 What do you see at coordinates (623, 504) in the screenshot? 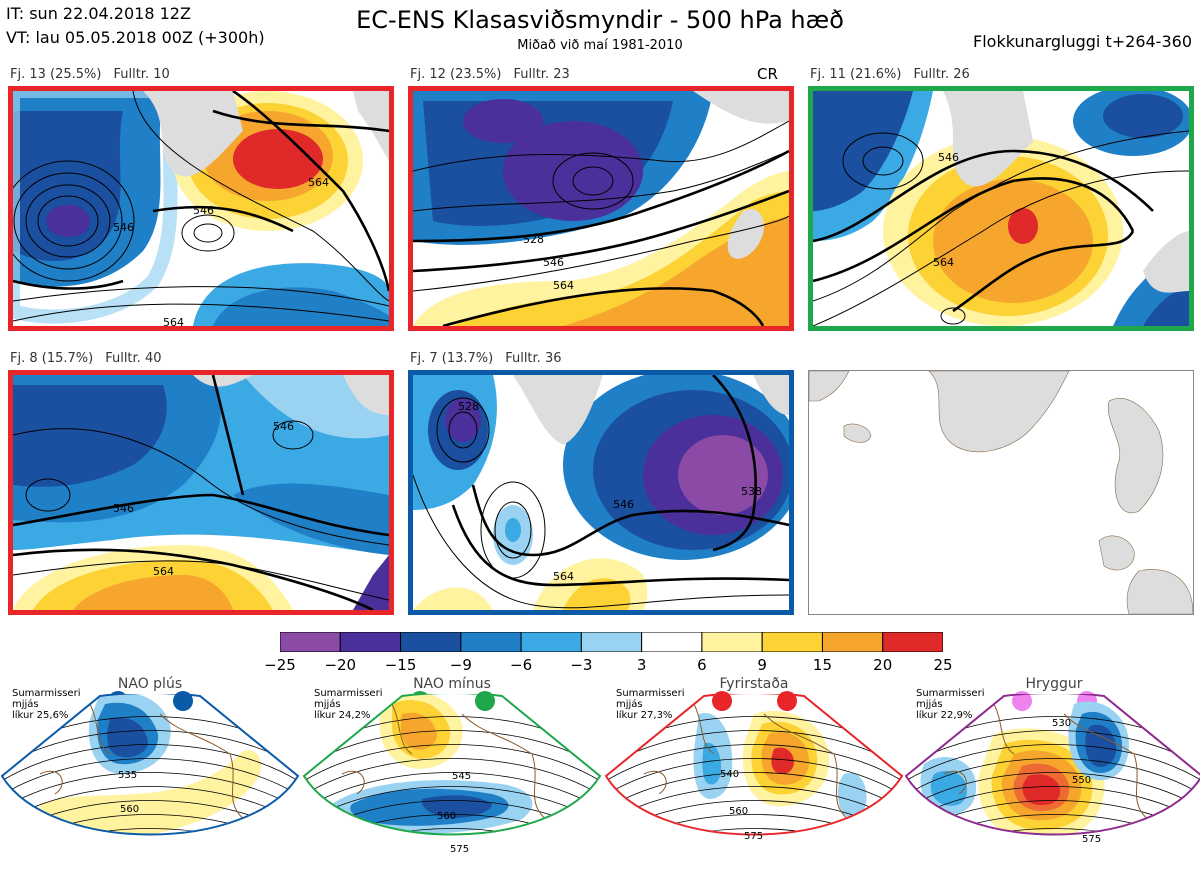
I see `panel-5-contour-546: 546` at bounding box center [623, 504].